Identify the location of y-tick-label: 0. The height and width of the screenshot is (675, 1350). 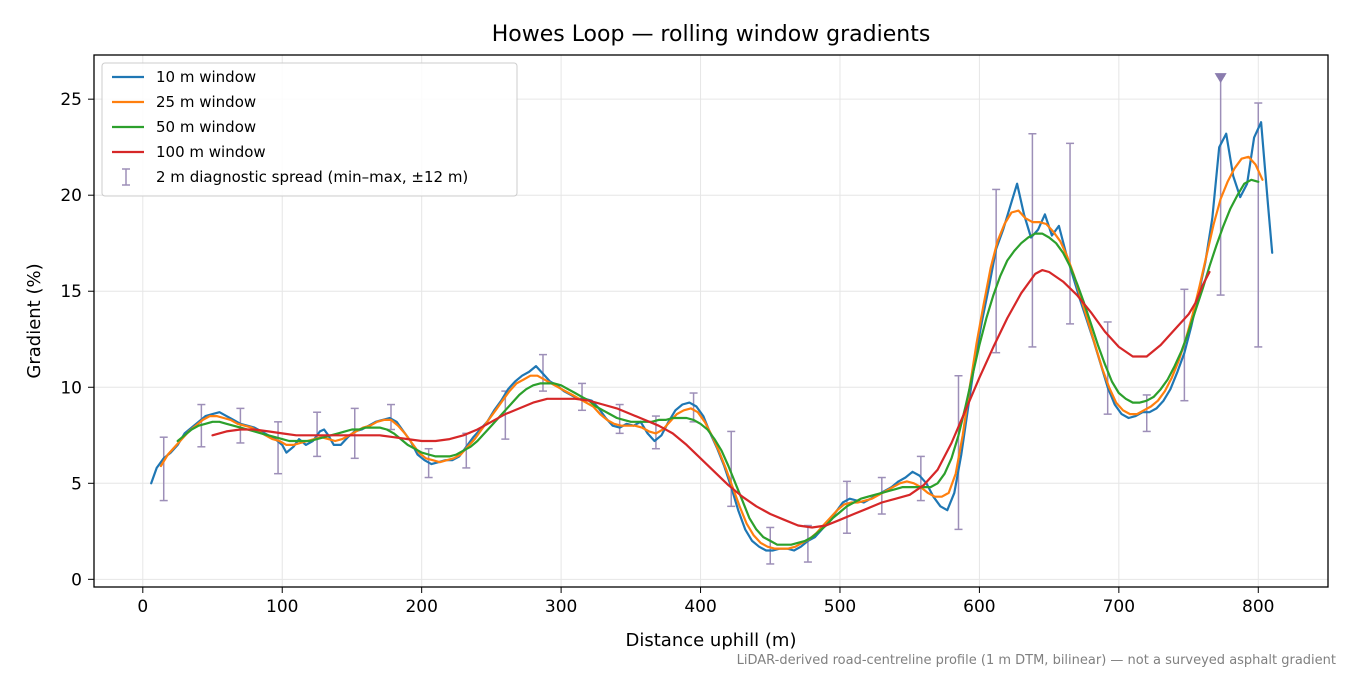
(76, 580).